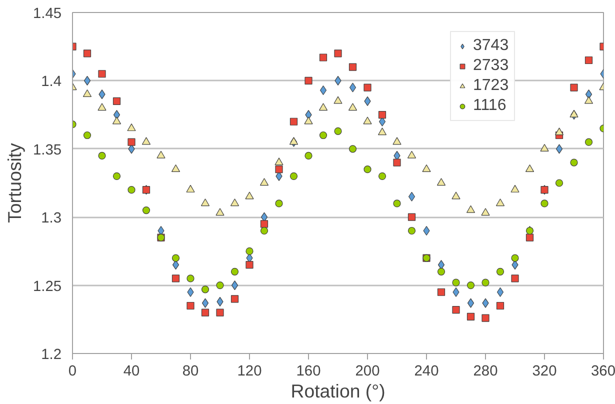  I want to click on y-axis-title: Tortuosity, so click(14, 182).